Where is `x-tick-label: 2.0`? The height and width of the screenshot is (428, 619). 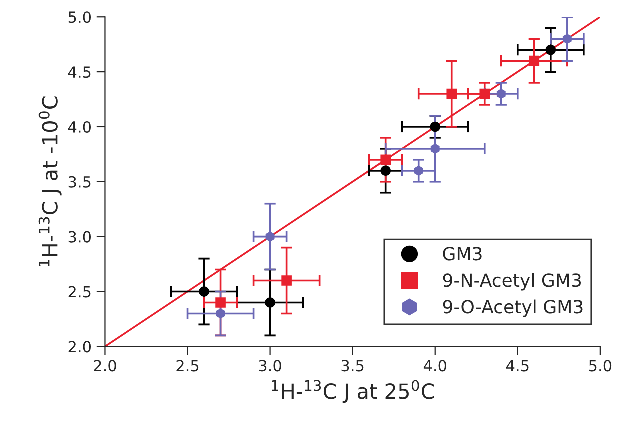
x-tick-label: 2.0 is located at coordinates (105, 366).